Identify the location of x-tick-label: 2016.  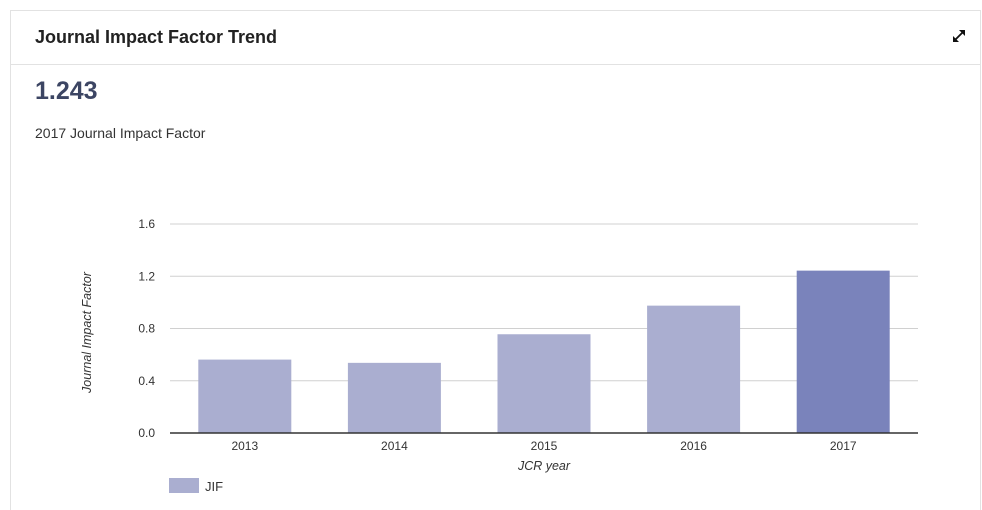
(693, 446).